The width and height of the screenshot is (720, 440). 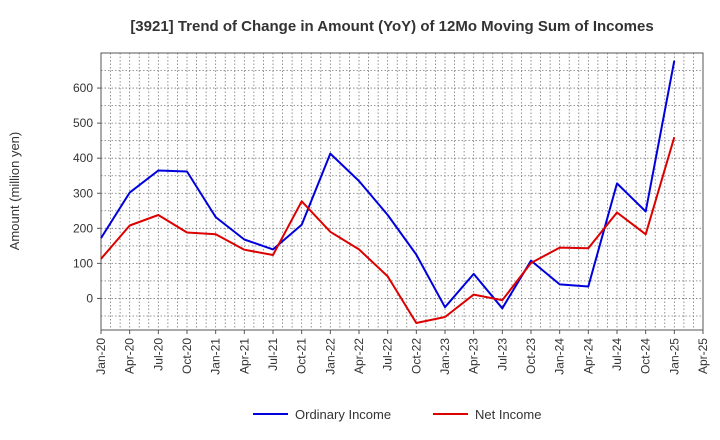 What do you see at coordinates (158, 354) in the screenshot?
I see `x-tick-label: Jul-20` at bounding box center [158, 354].